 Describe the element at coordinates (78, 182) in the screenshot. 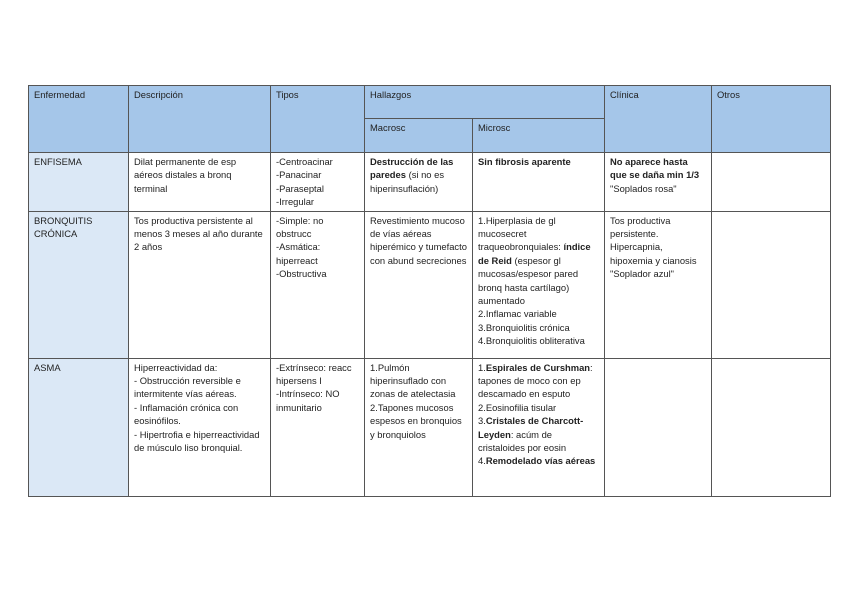

I see `cell-enfermedad: ENFISEMA` at that location.